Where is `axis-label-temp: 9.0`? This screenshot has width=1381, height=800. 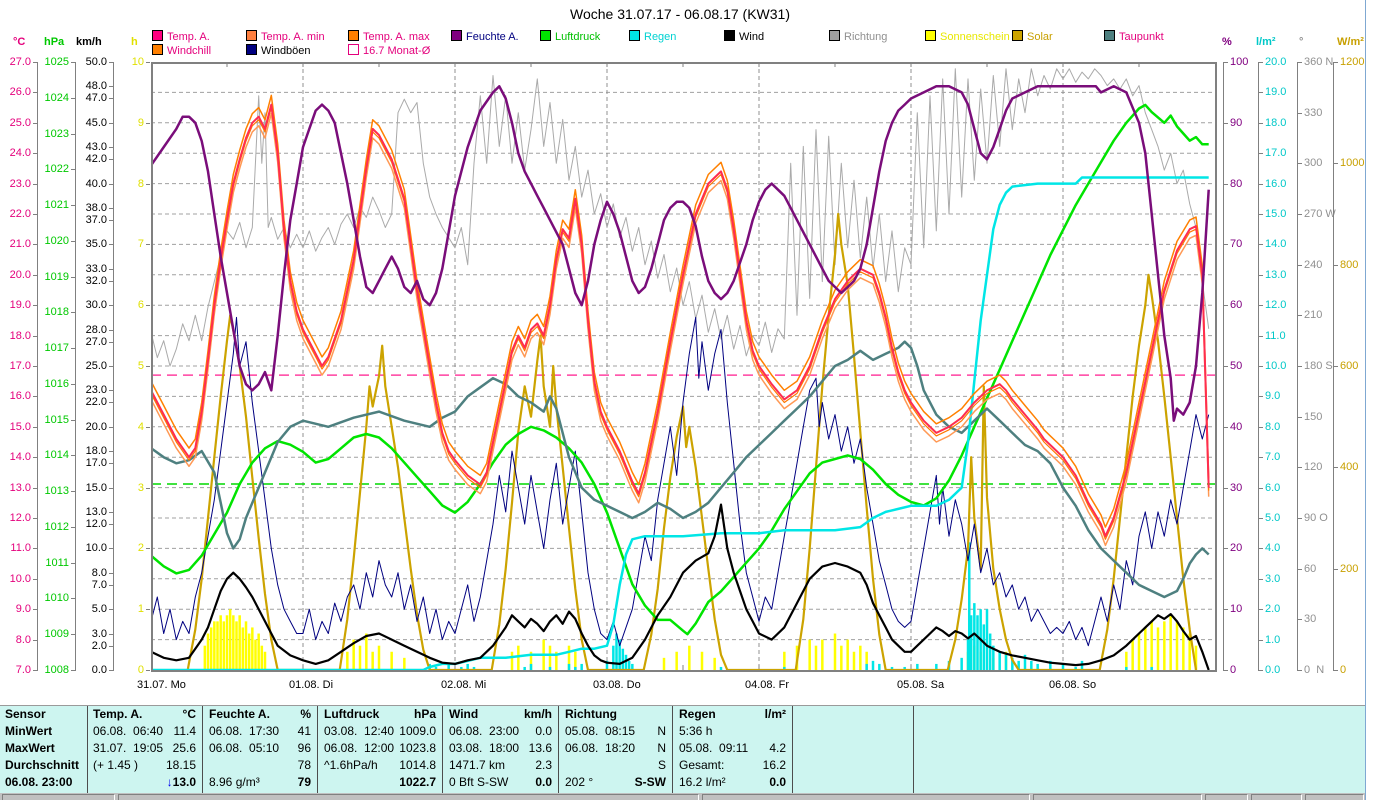
axis-label-temp: 9.0 is located at coordinates (23, 609).